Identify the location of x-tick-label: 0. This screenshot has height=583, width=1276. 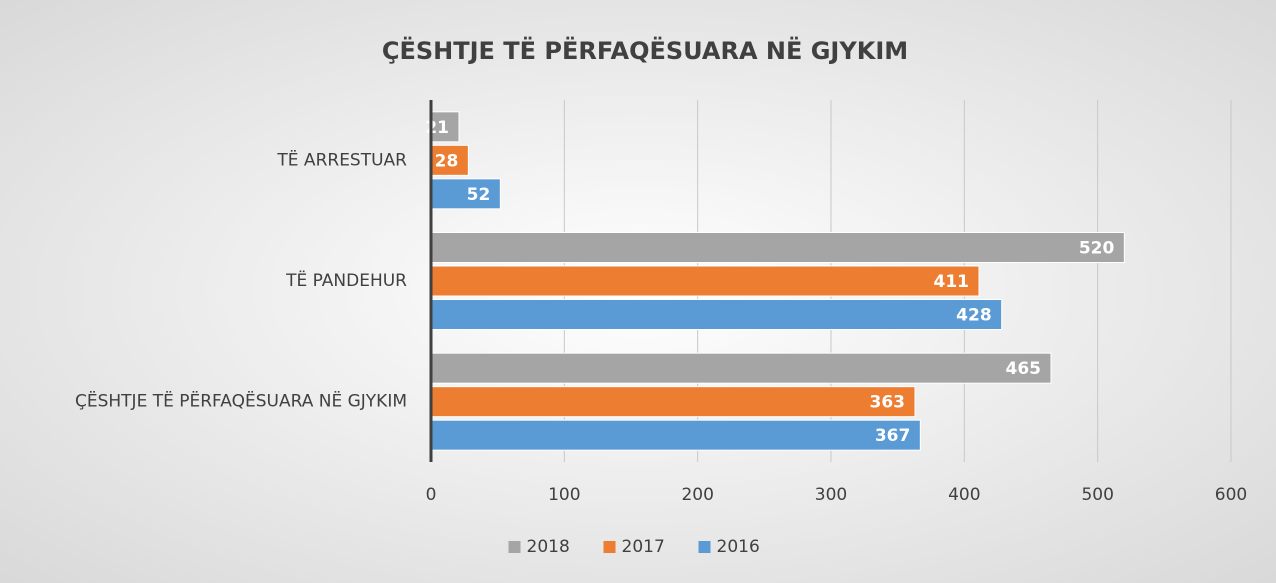
(431, 495).